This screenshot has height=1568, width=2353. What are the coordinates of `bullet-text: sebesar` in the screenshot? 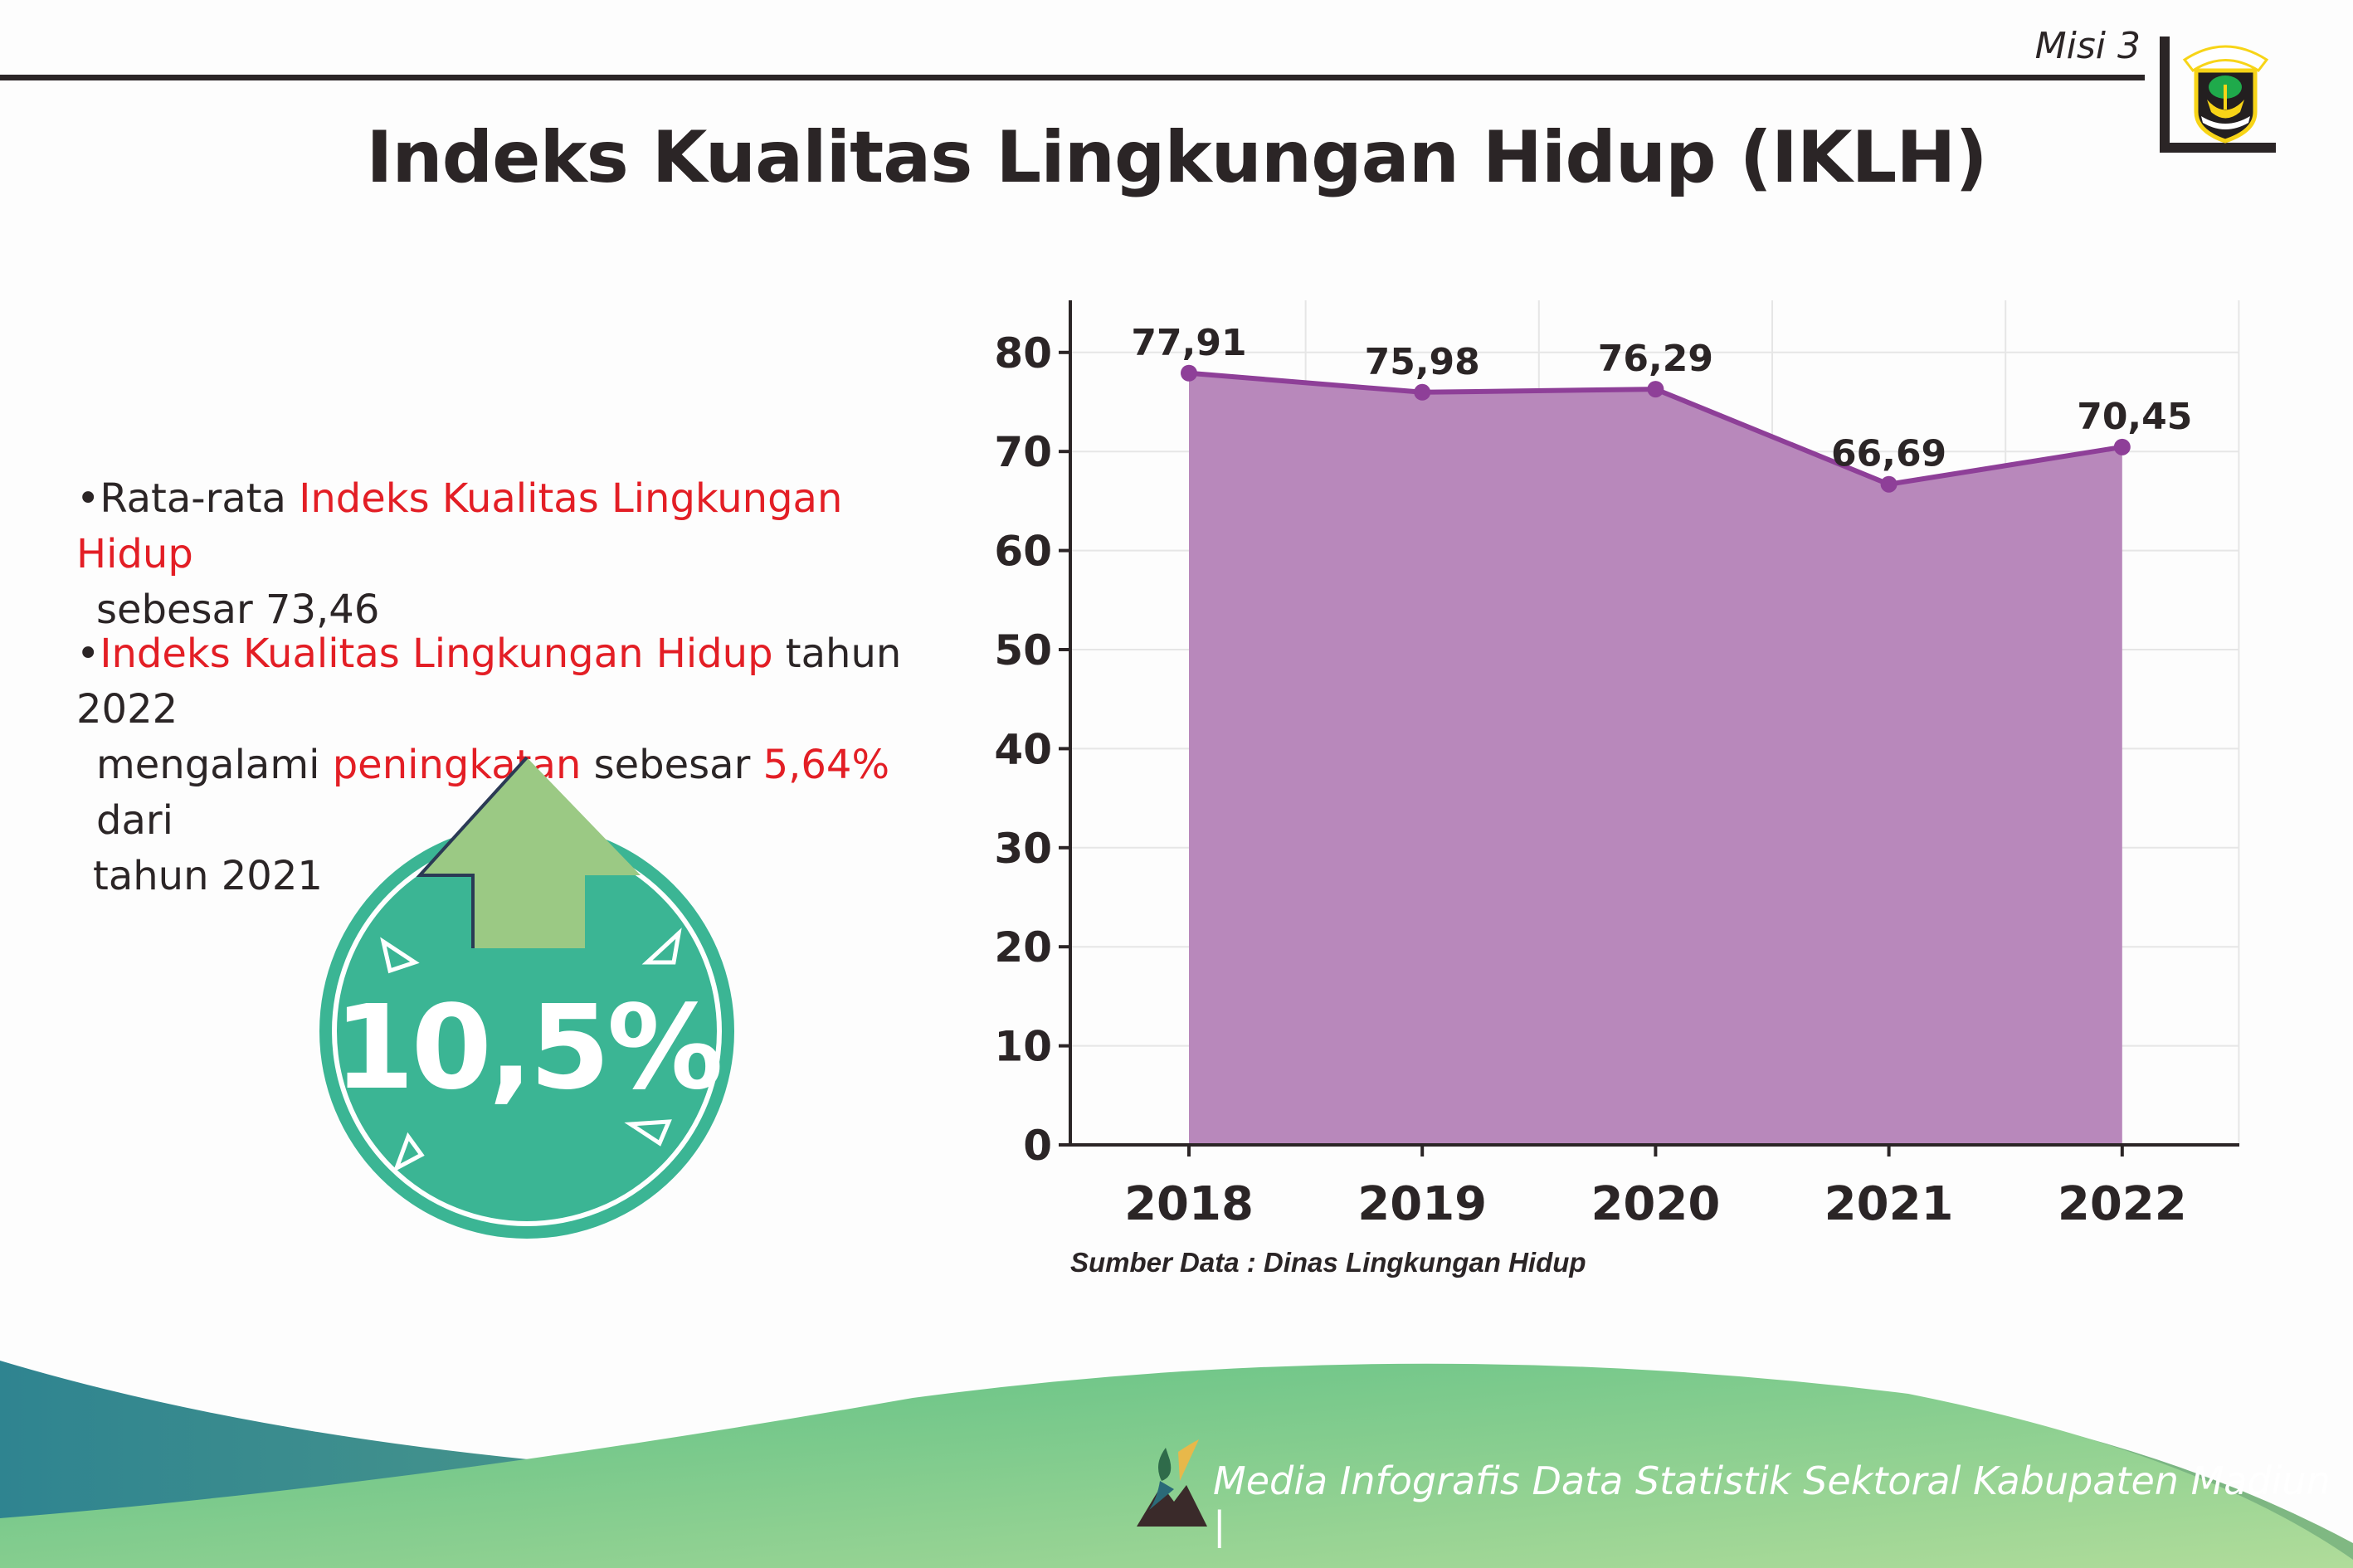 It's located at (672, 765).